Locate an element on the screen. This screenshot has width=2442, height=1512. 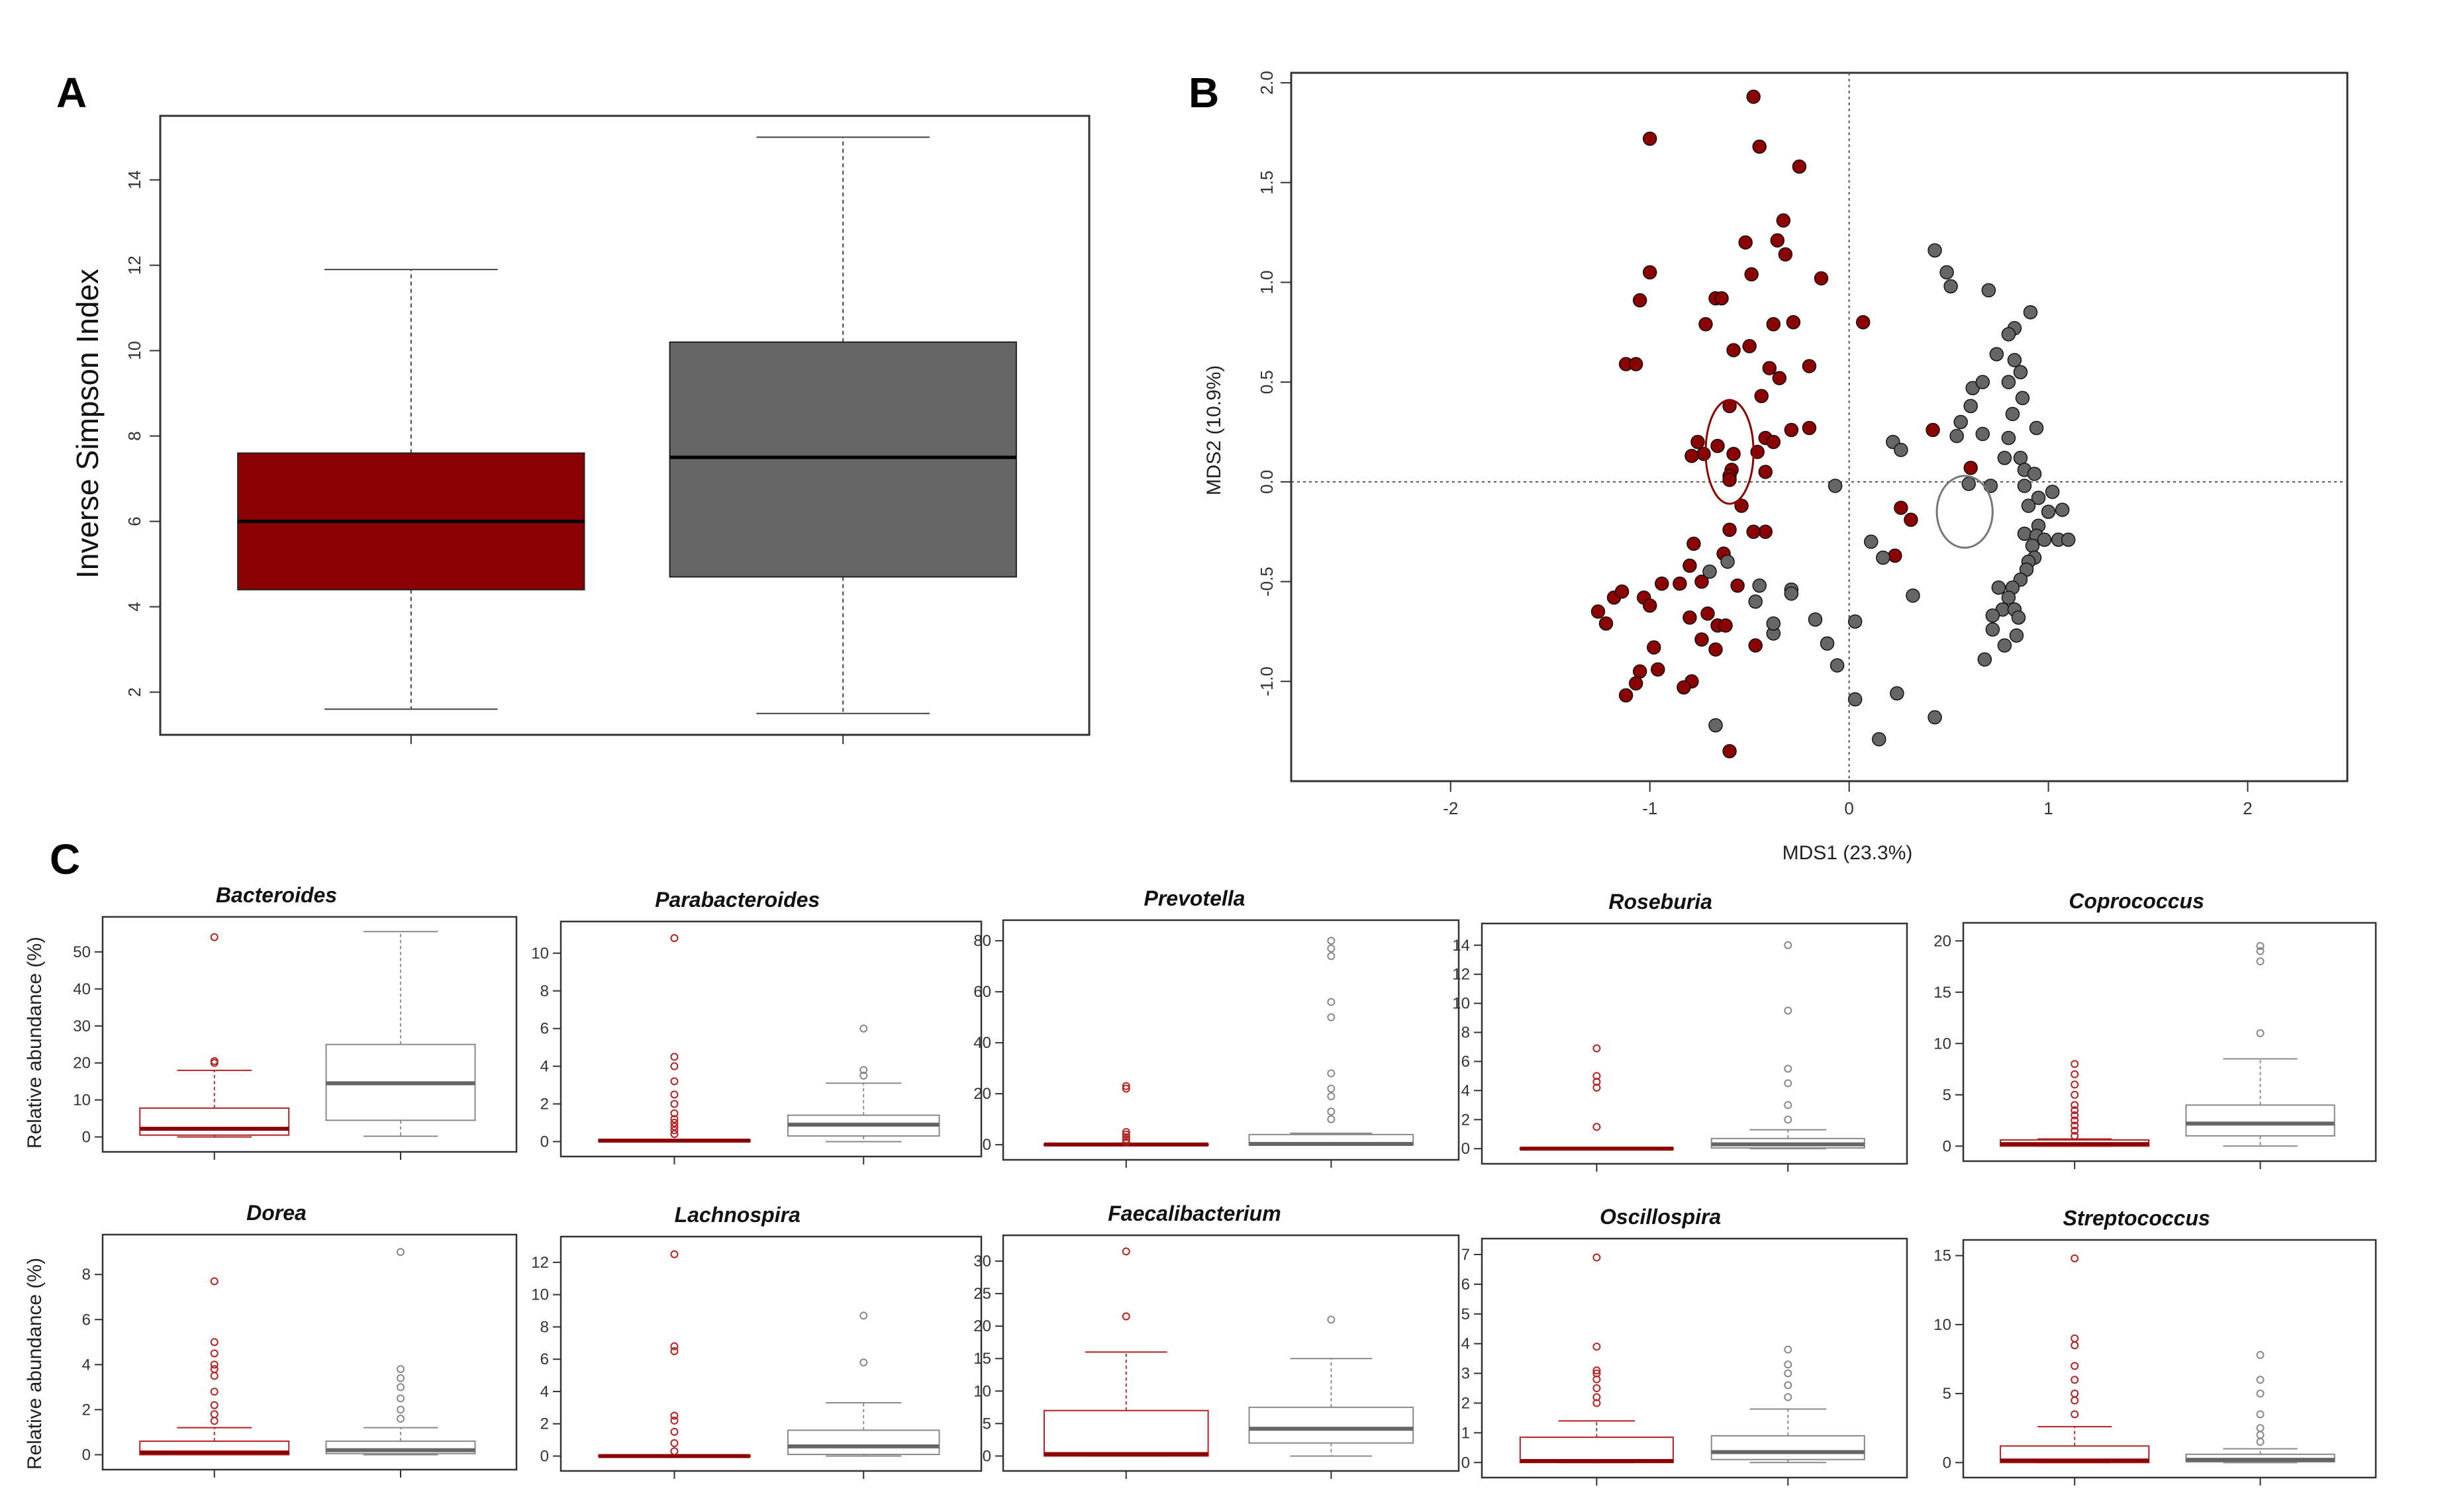
panel-c-subplot-5: Coprococcus 0 5 10 15 20 is located at coordinates (2155, 1029).